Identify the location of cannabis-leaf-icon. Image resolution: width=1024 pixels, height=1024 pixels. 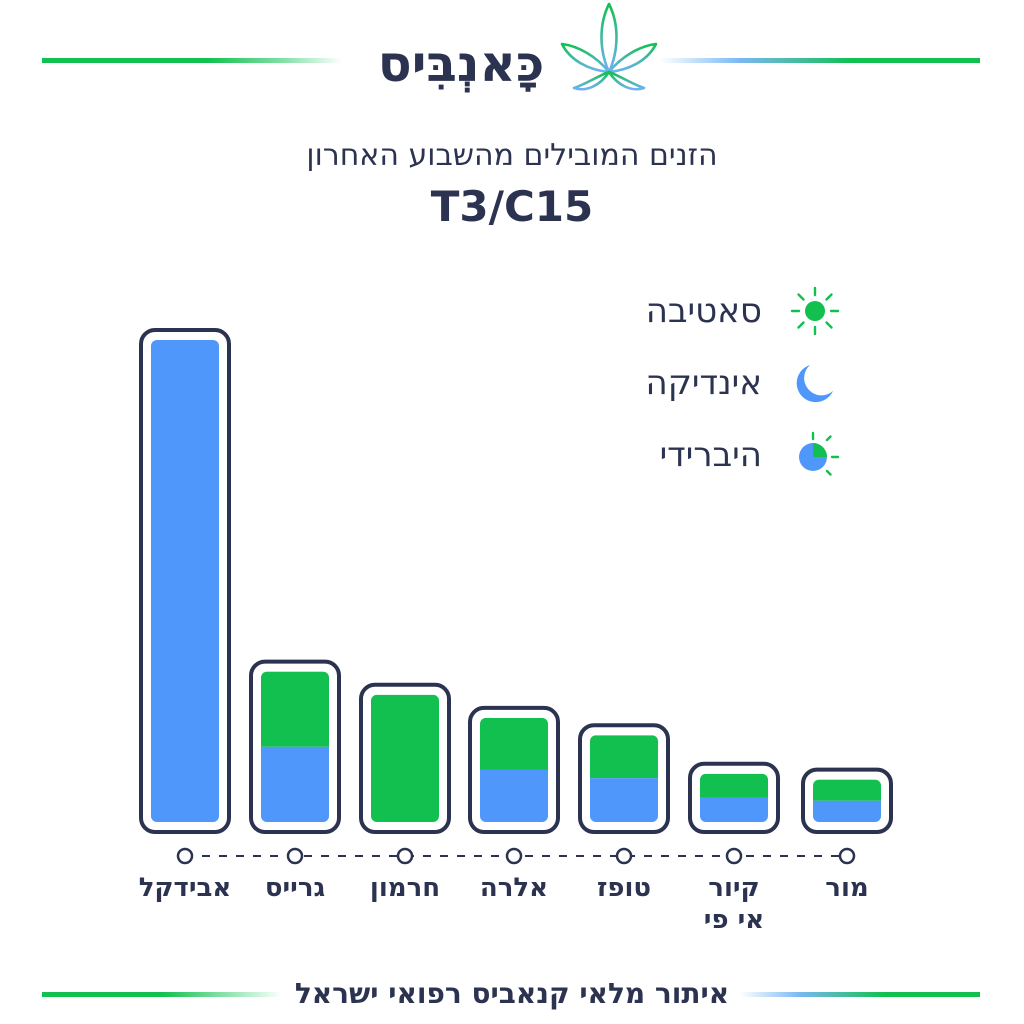
(609, 52).